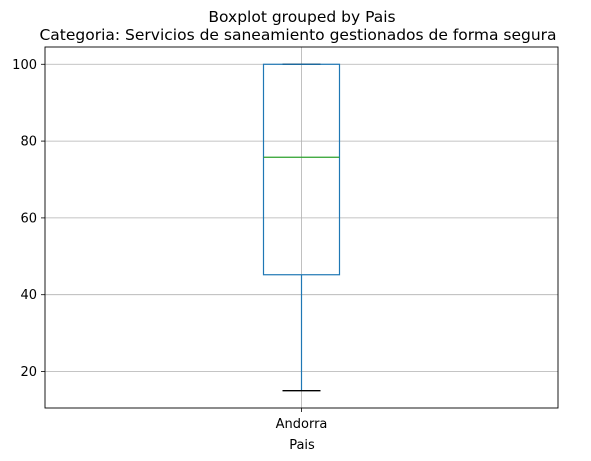 Image resolution: width=591 pixels, height=461 pixels. I want to click on x-axis-ticks: Andorra, so click(302, 420).